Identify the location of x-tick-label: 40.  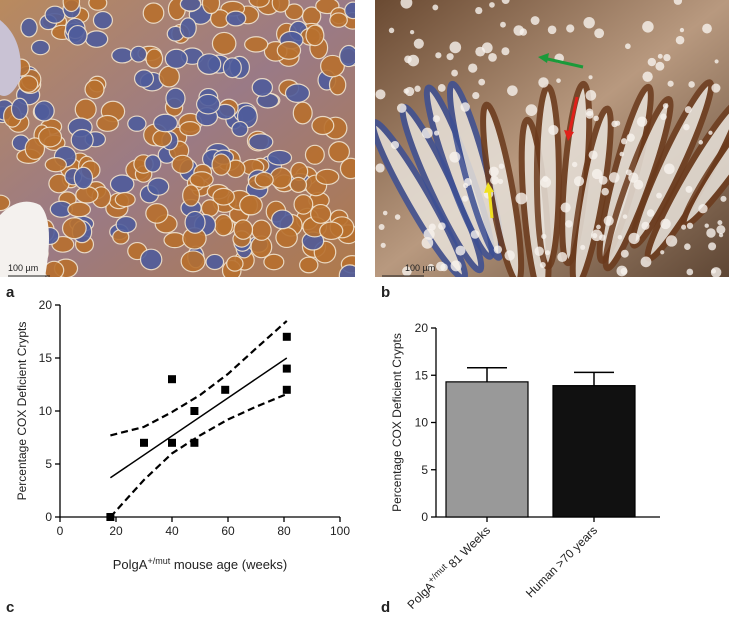
(172, 531).